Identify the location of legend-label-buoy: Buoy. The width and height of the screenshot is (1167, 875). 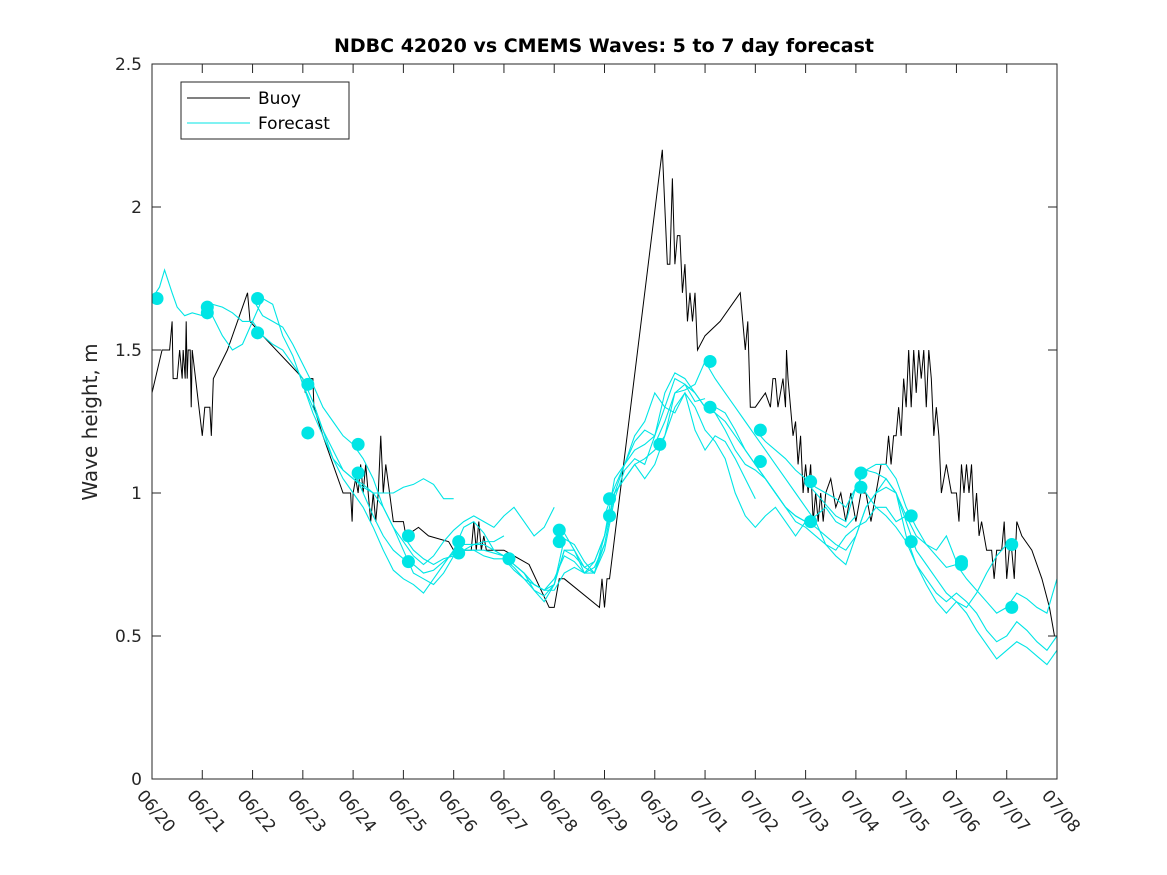
(279, 99).